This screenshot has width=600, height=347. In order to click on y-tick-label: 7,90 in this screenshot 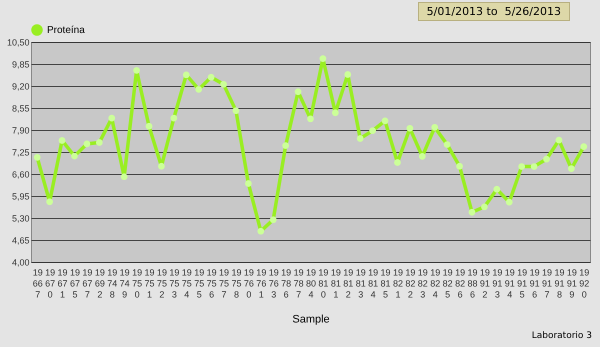, I will do `click(21, 131)`.